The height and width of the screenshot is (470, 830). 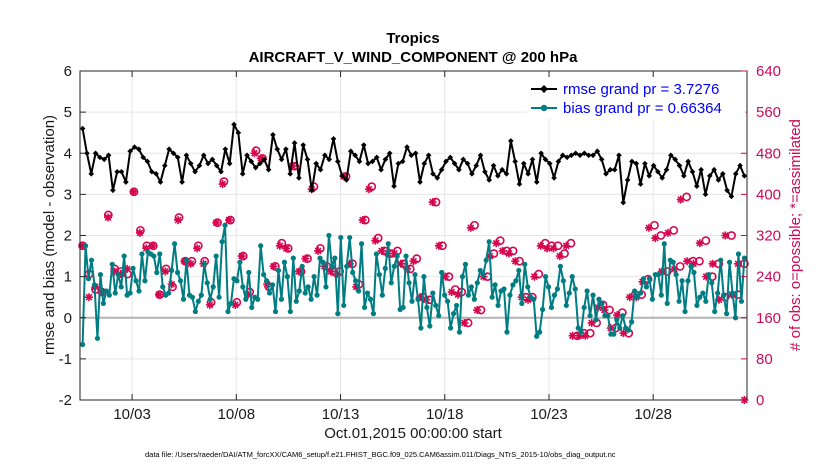 What do you see at coordinates (653, 414) in the screenshot?
I see `x-tick-label: 10/28` at bounding box center [653, 414].